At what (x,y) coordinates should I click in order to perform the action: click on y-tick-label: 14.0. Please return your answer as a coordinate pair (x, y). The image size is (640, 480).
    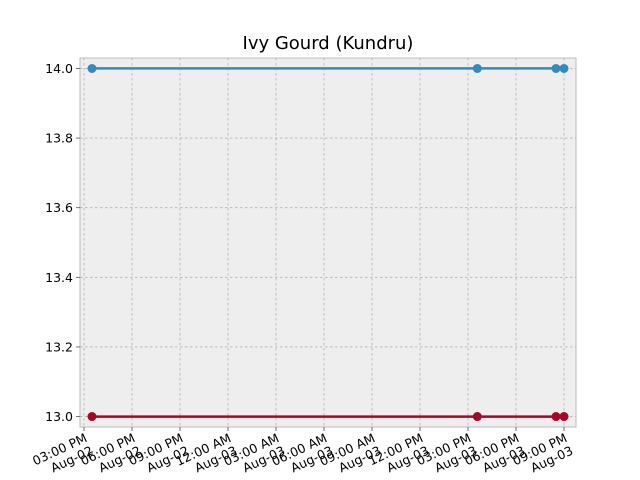
    Looking at the image, I should click on (59, 68).